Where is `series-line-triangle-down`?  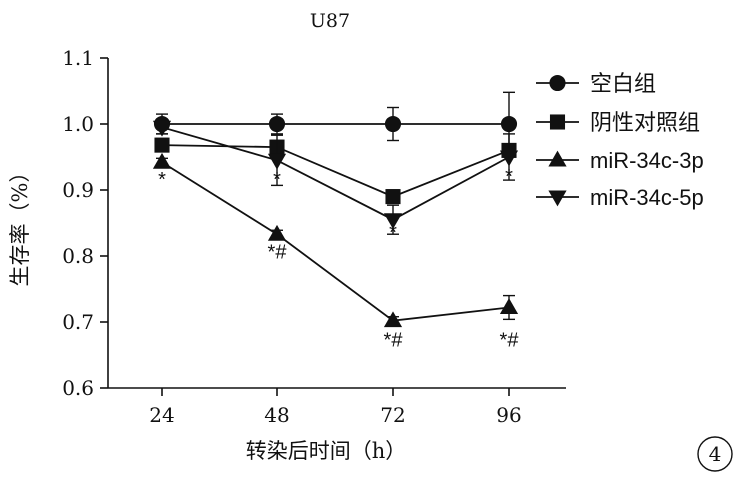
series-line-triangle-down is located at coordinates (335, 173).